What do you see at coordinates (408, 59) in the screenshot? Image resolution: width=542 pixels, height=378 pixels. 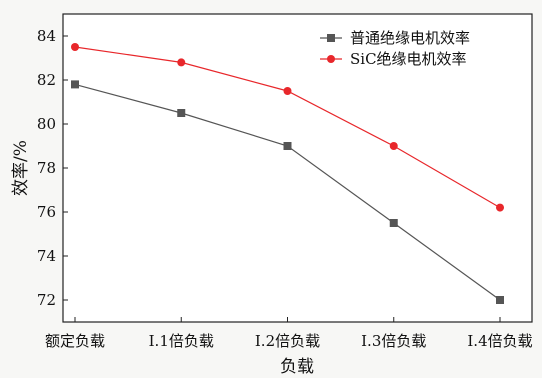 I see `legend-label: SiC绝缘电机效率` at bounding box center [408, 59].